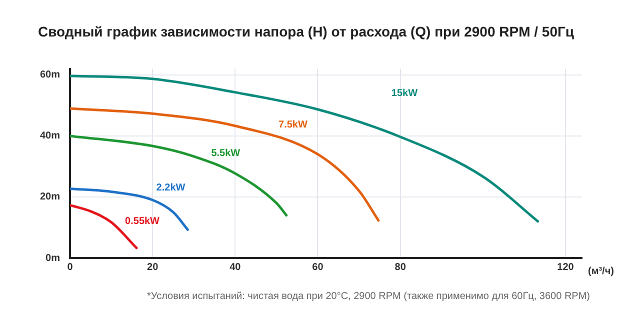  Describe the element at coordinates (53, 258) in the screenshot. I see `y-tick-label: 0m` at that location.